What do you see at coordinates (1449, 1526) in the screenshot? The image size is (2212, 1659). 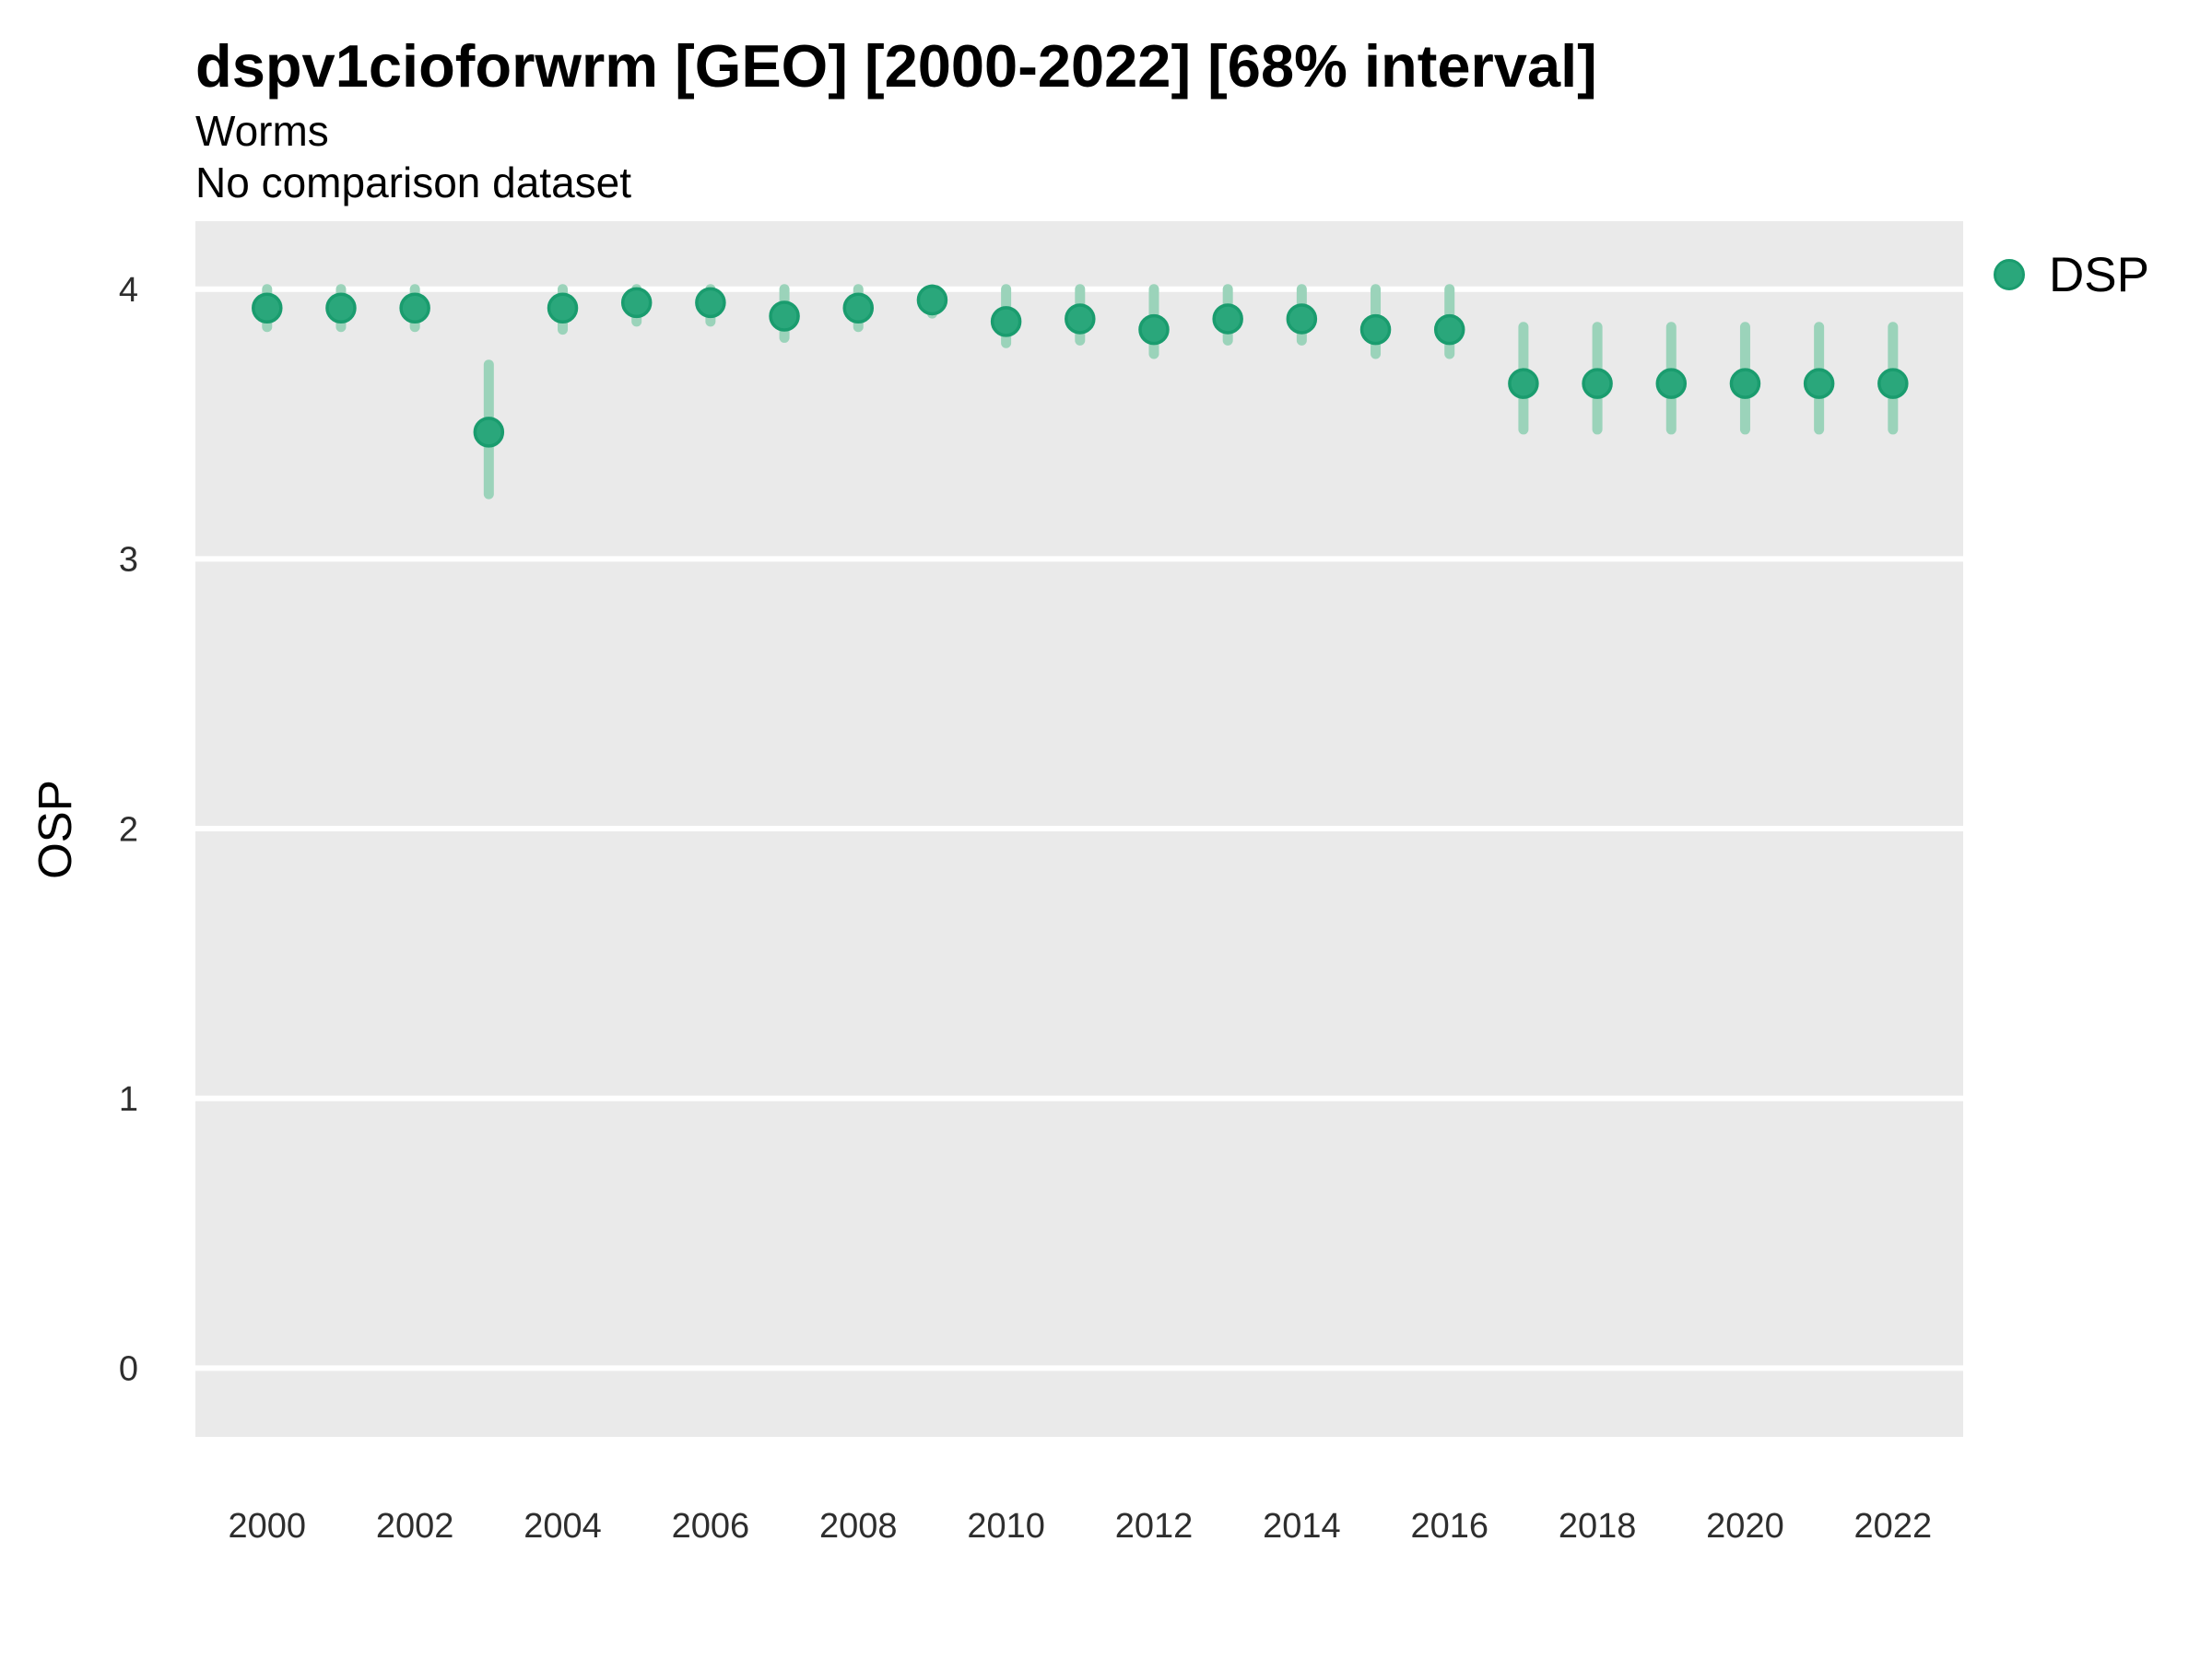 I see `x-tick-label: 2016` at bounding box center [1449, 1526].